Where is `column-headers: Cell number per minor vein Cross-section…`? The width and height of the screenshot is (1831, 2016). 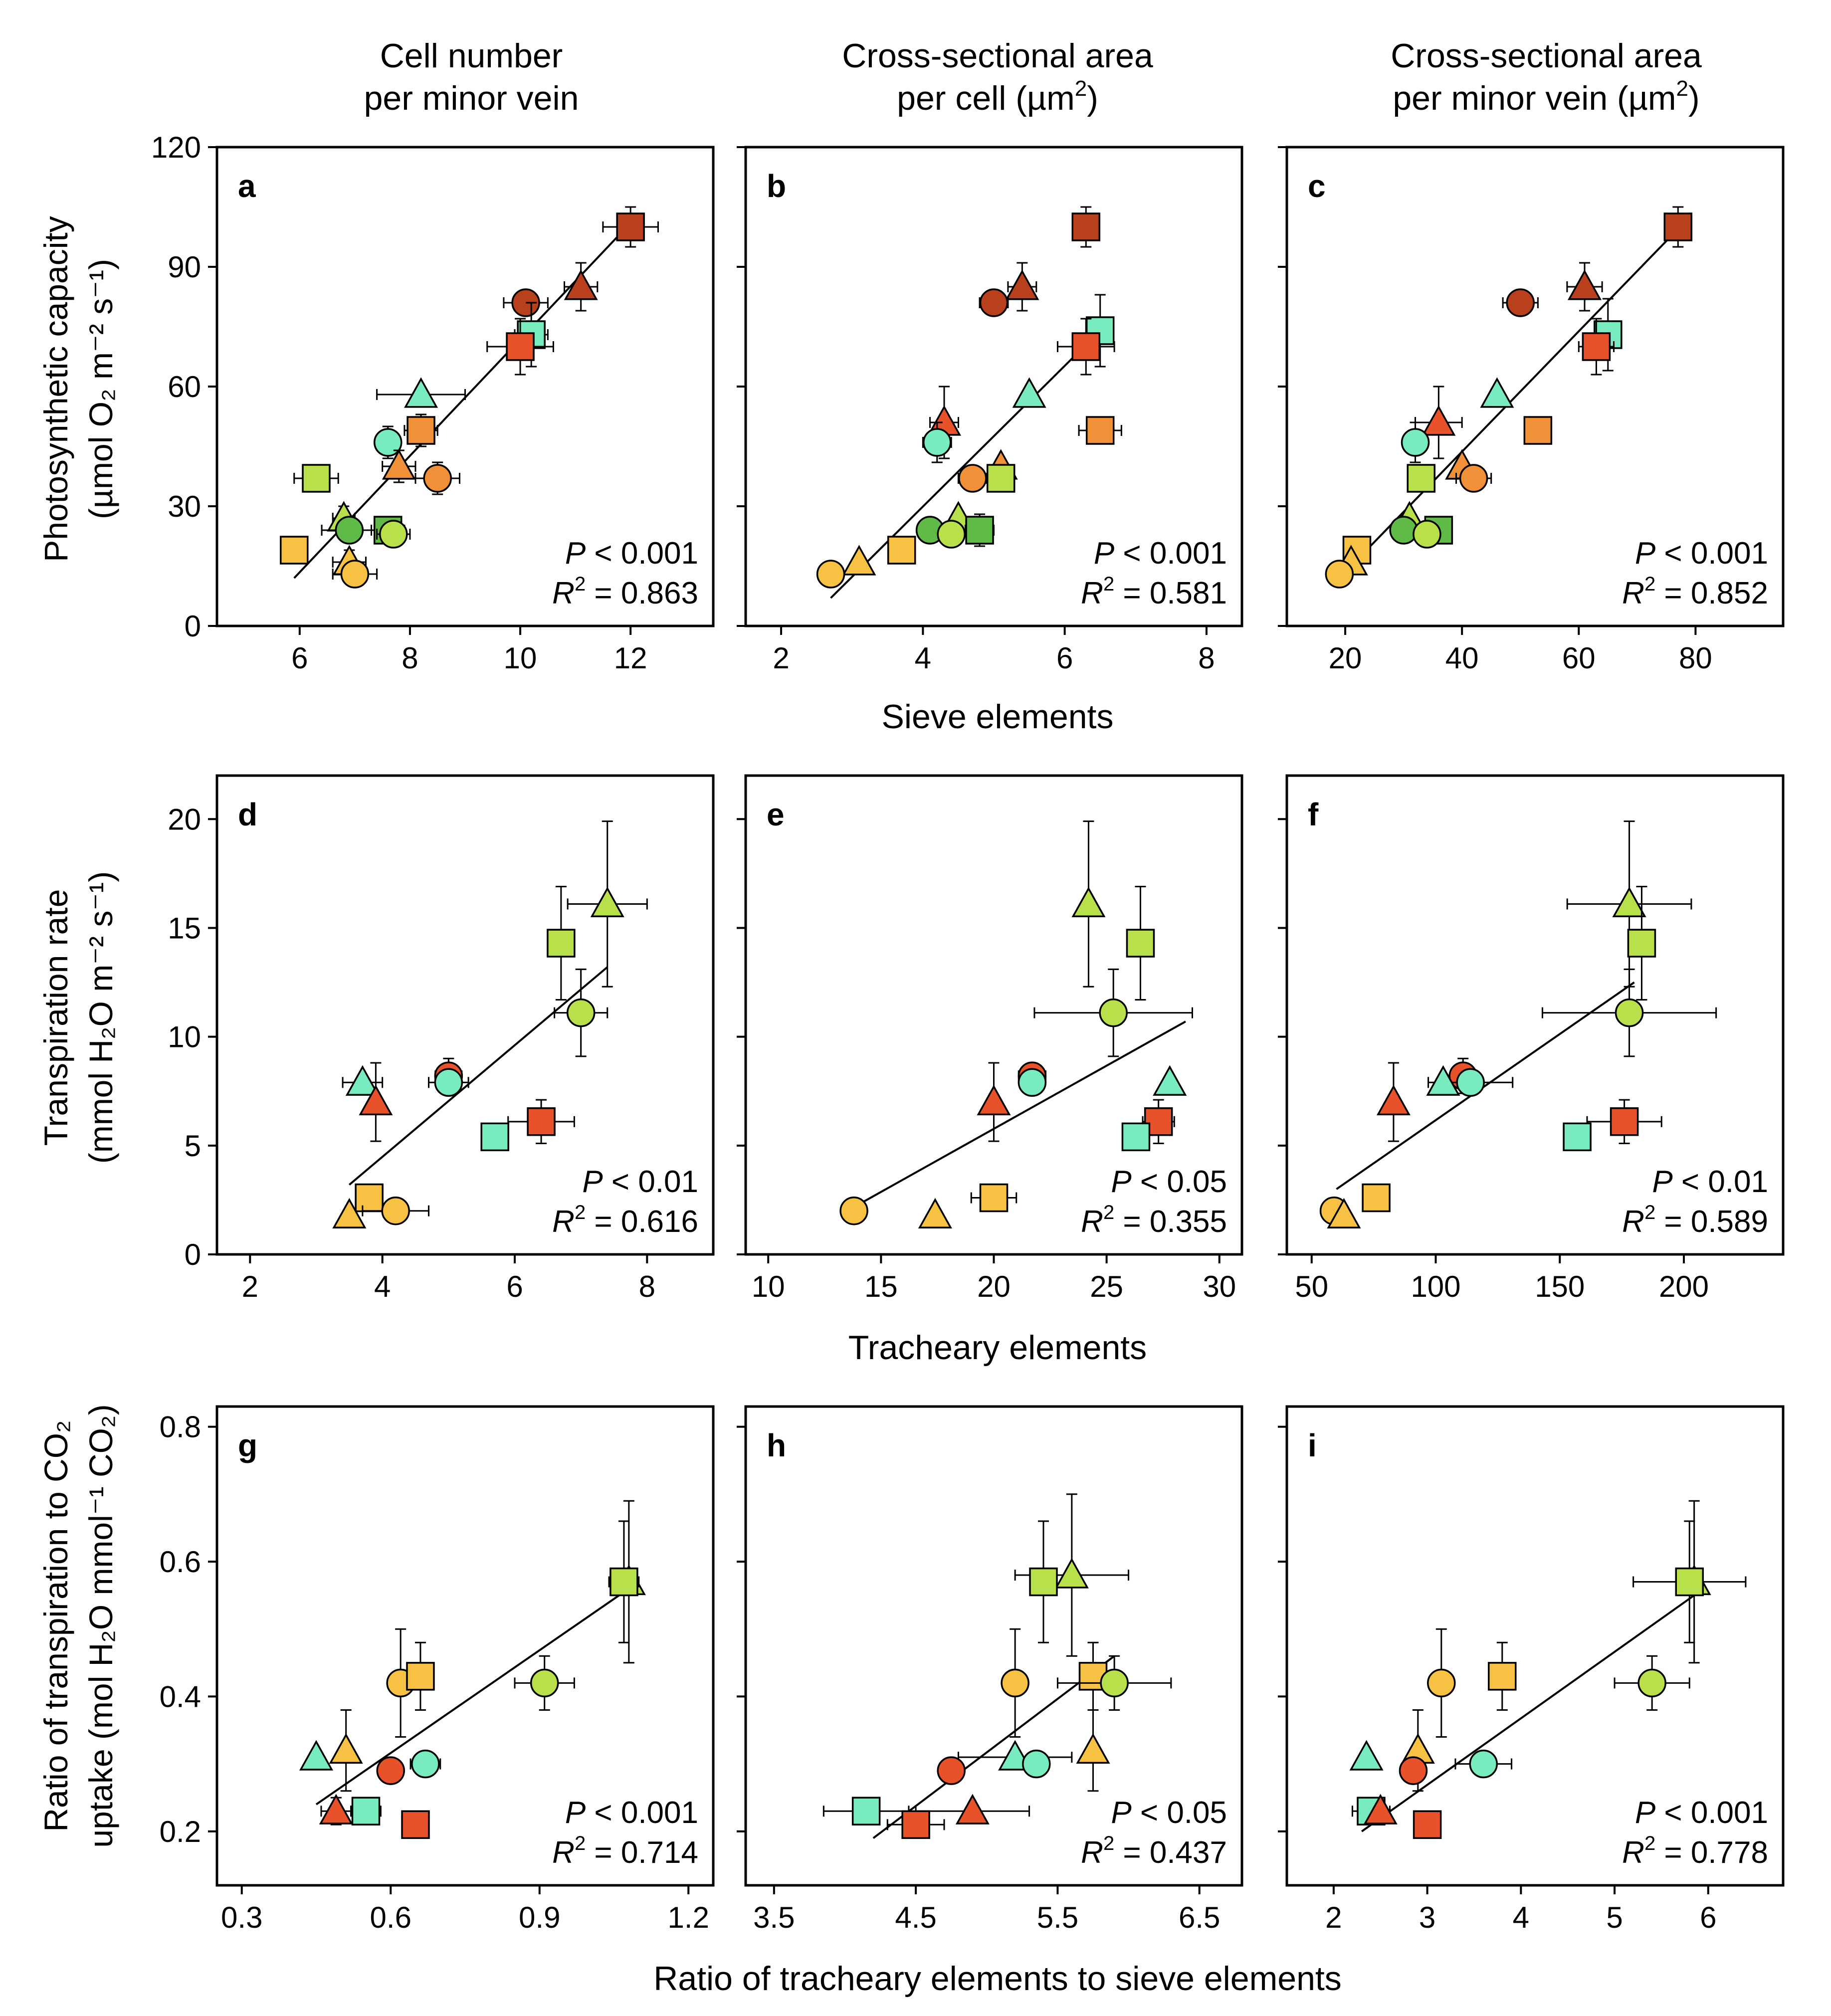 column-headers: Cell number per minor vein Cross-section… is located at coordinates (1033, 77).